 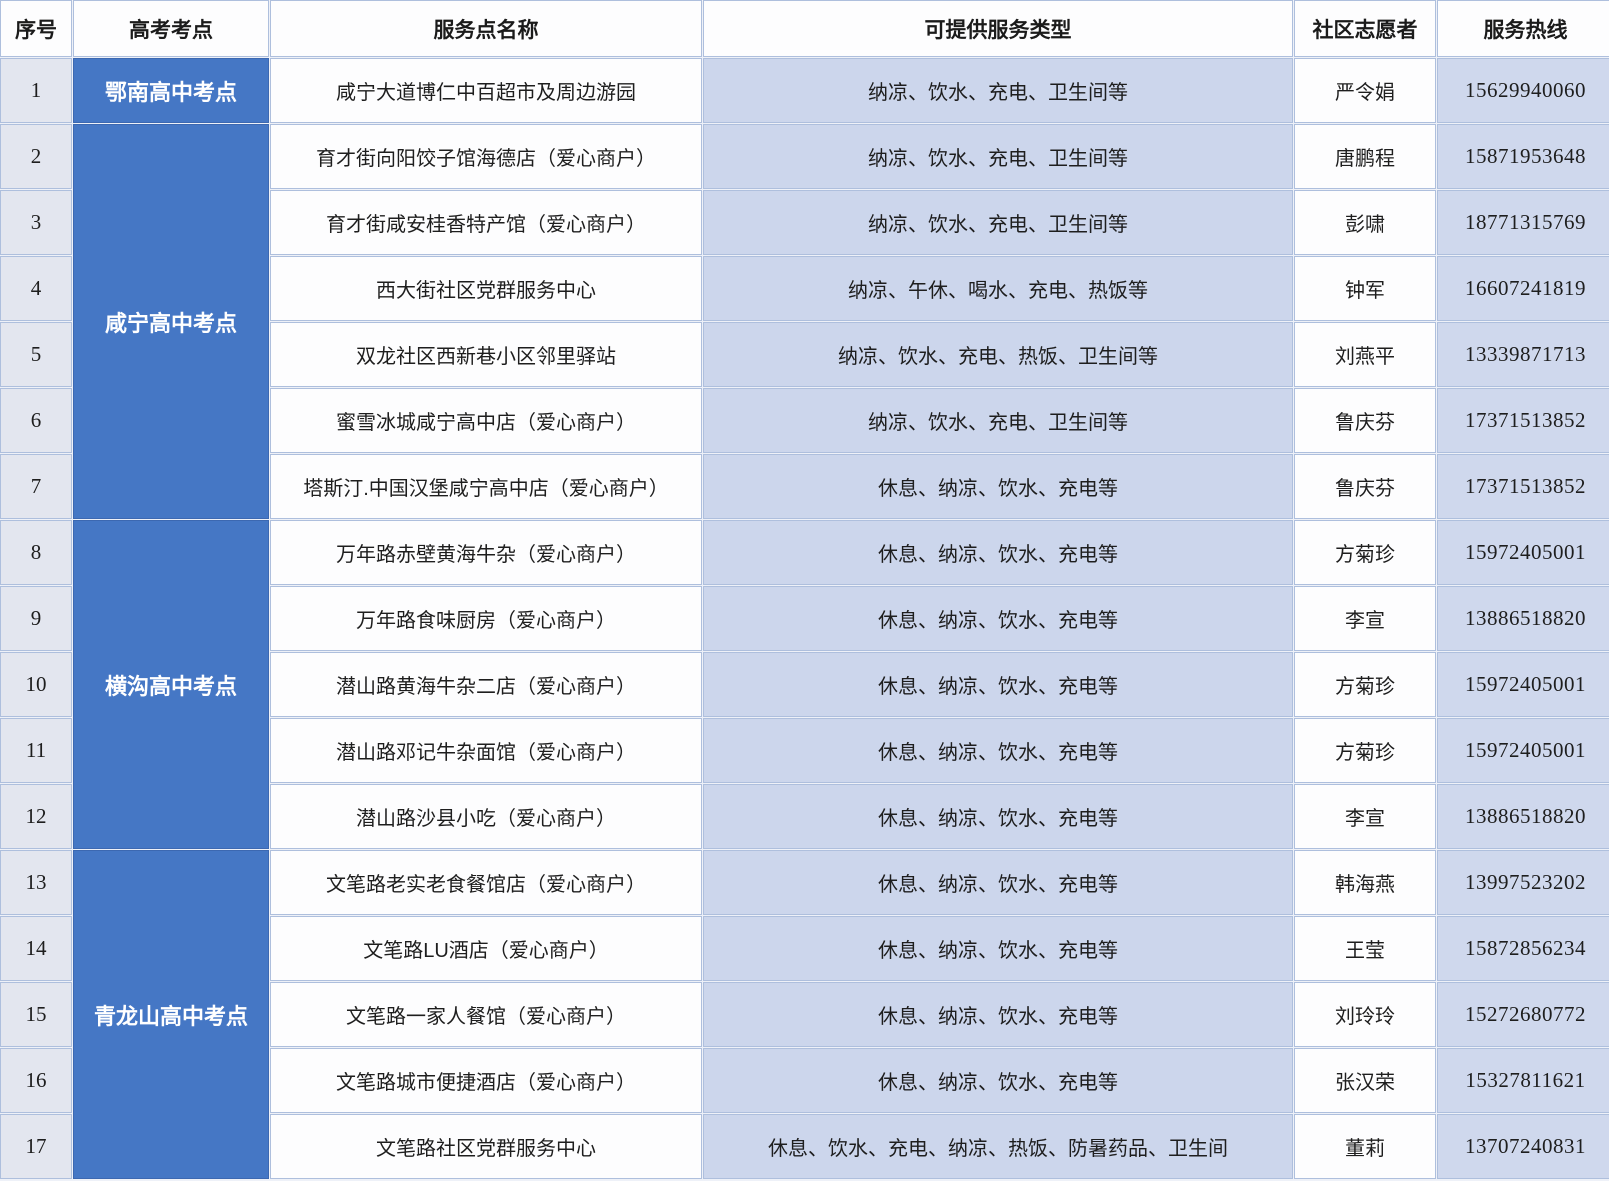 I want to click on cell-index: 17, so click(x=36, y=1146).